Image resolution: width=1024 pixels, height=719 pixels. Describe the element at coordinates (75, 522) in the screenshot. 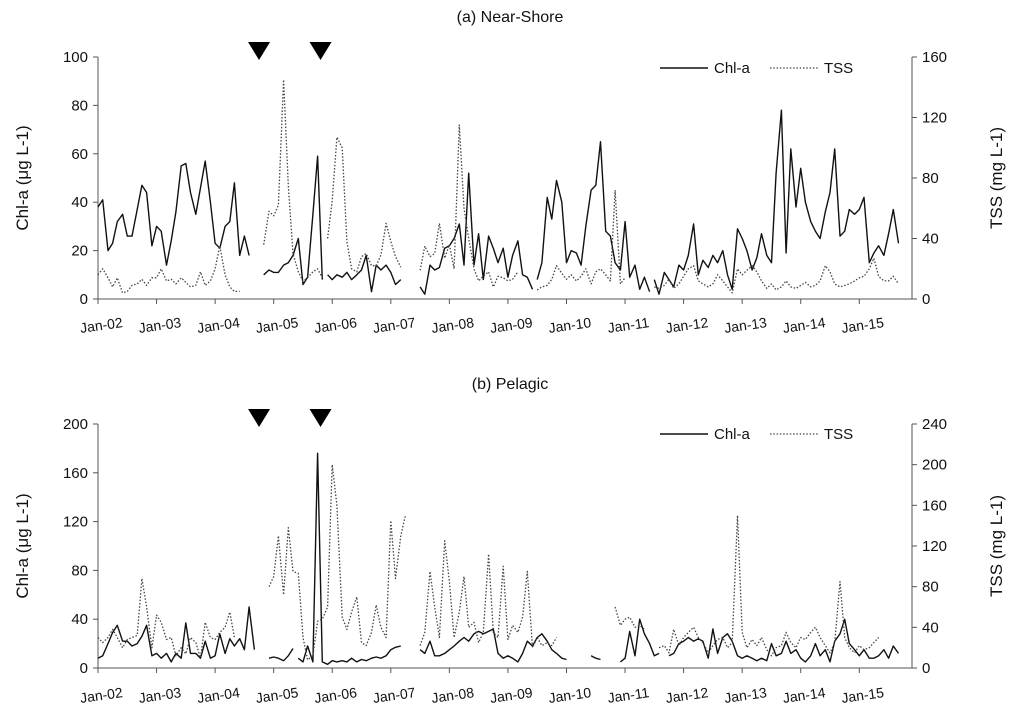

I see `y-tick-label: 120` at that location.